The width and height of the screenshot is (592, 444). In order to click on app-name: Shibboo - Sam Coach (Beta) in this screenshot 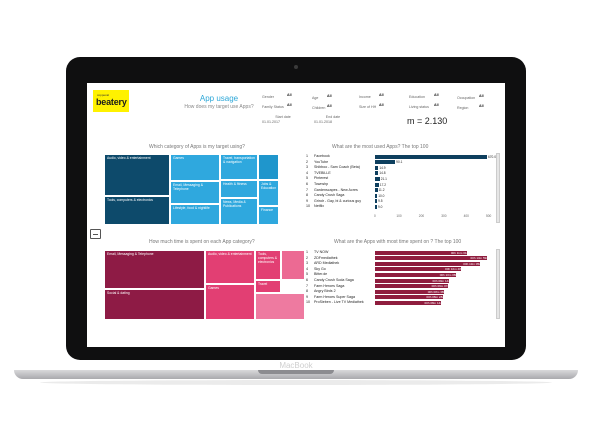, I will do `click(337, 167)`.